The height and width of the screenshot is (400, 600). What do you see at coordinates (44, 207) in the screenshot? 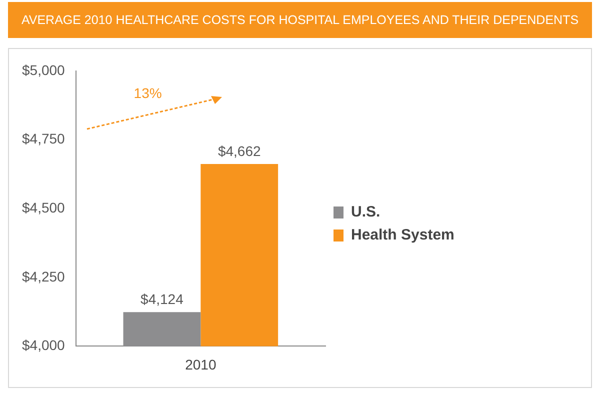
I see `y-tick-label: $4,500` at bounding box center [44, 207].